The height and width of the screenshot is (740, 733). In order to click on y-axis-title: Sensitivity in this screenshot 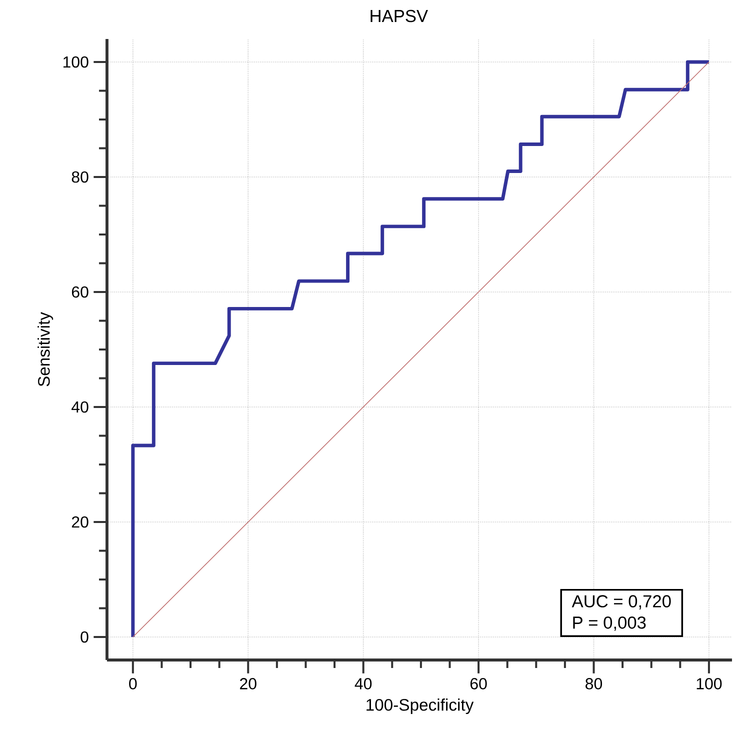, I will do `click(45, 349)`.